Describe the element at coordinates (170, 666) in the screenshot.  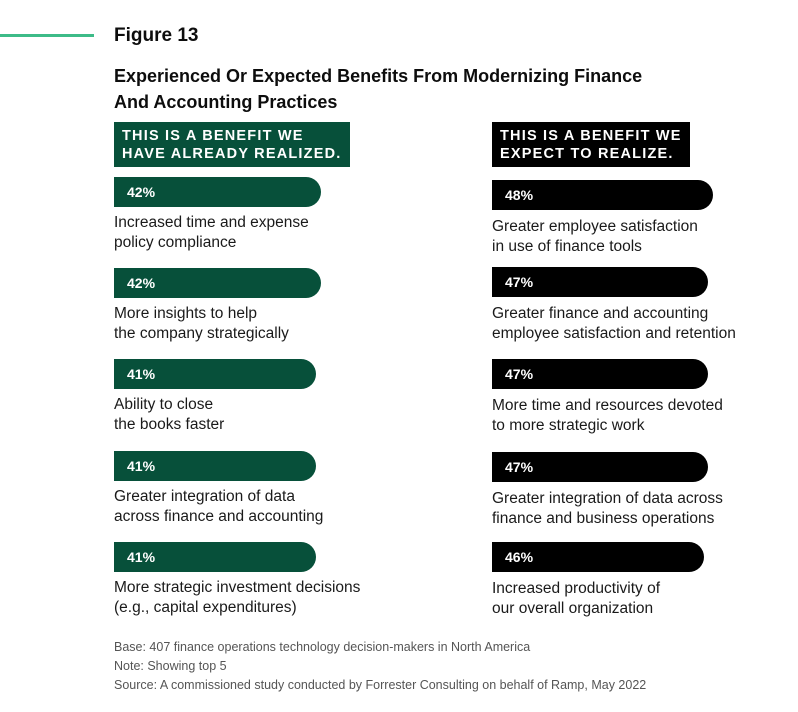
I see `footnote-note: Note: Showing top 5` at that location.